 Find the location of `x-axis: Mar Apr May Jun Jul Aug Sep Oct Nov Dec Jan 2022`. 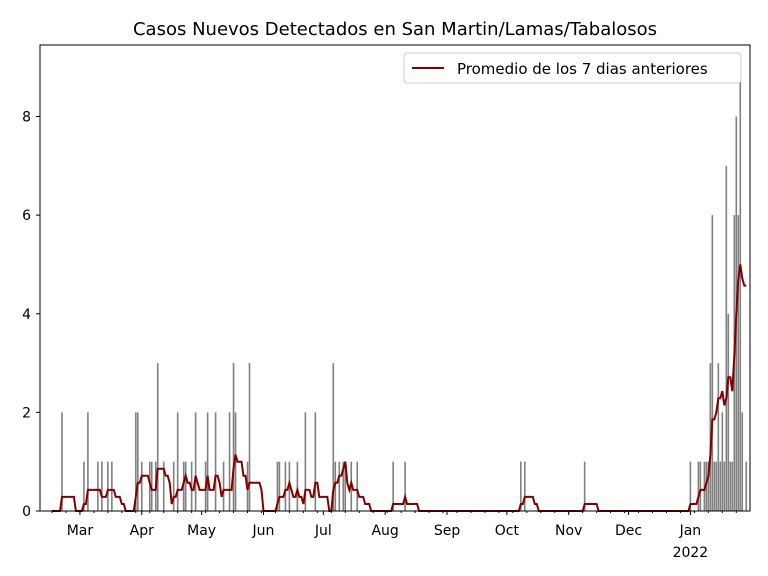

x-axis: Mar Apr May Jun Jul Aug Sep Oct Nov Dec Jan 2022 is located at coordinates (394, 536).